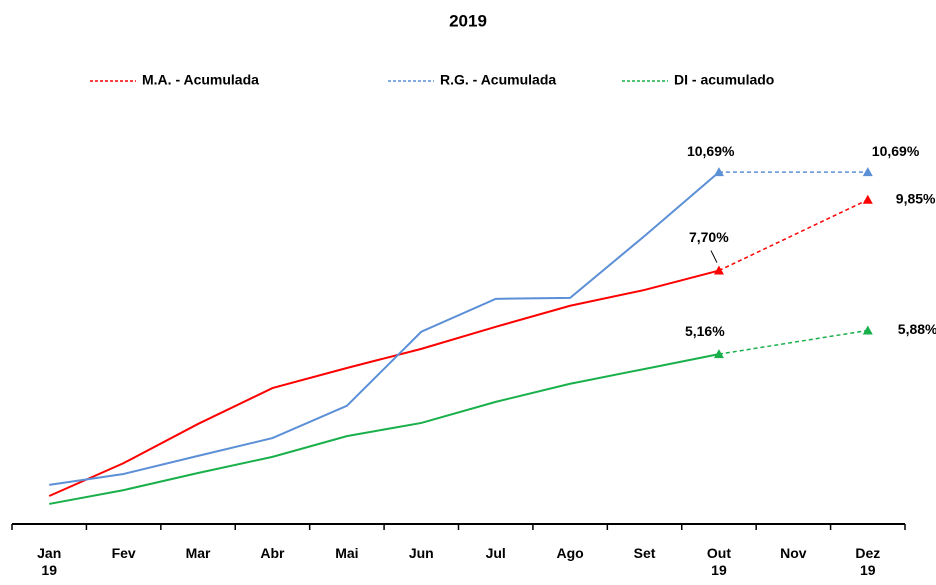 This screenshot has width=936, height=585. Describe the element at coordinates (793, 553) in the screenshot. I see `x-tick-label: Nov` at that location.